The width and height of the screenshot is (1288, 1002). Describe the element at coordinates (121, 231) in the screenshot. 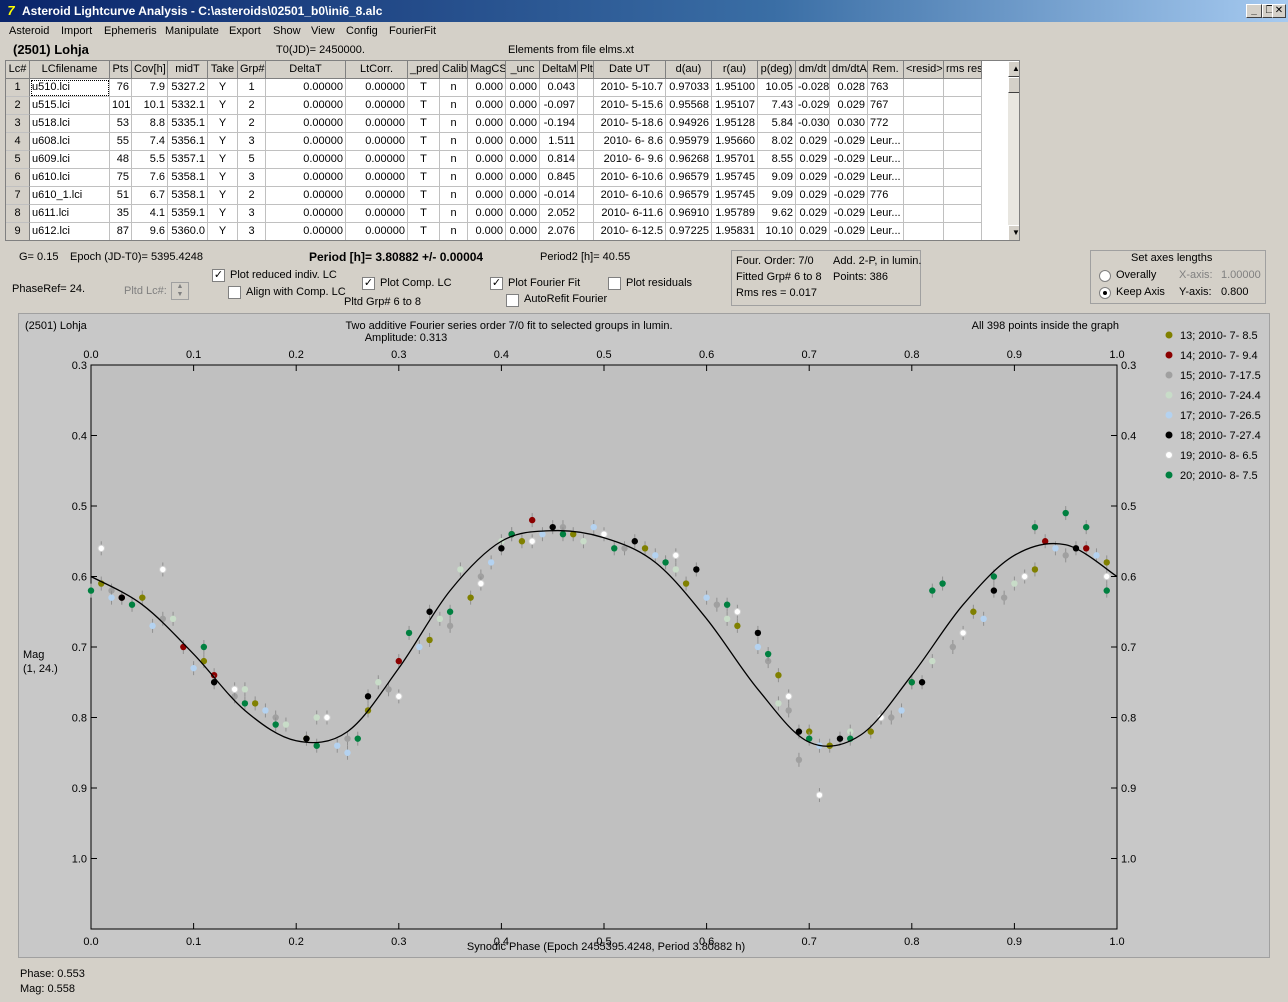

I see `table-cell: 87` at that location.